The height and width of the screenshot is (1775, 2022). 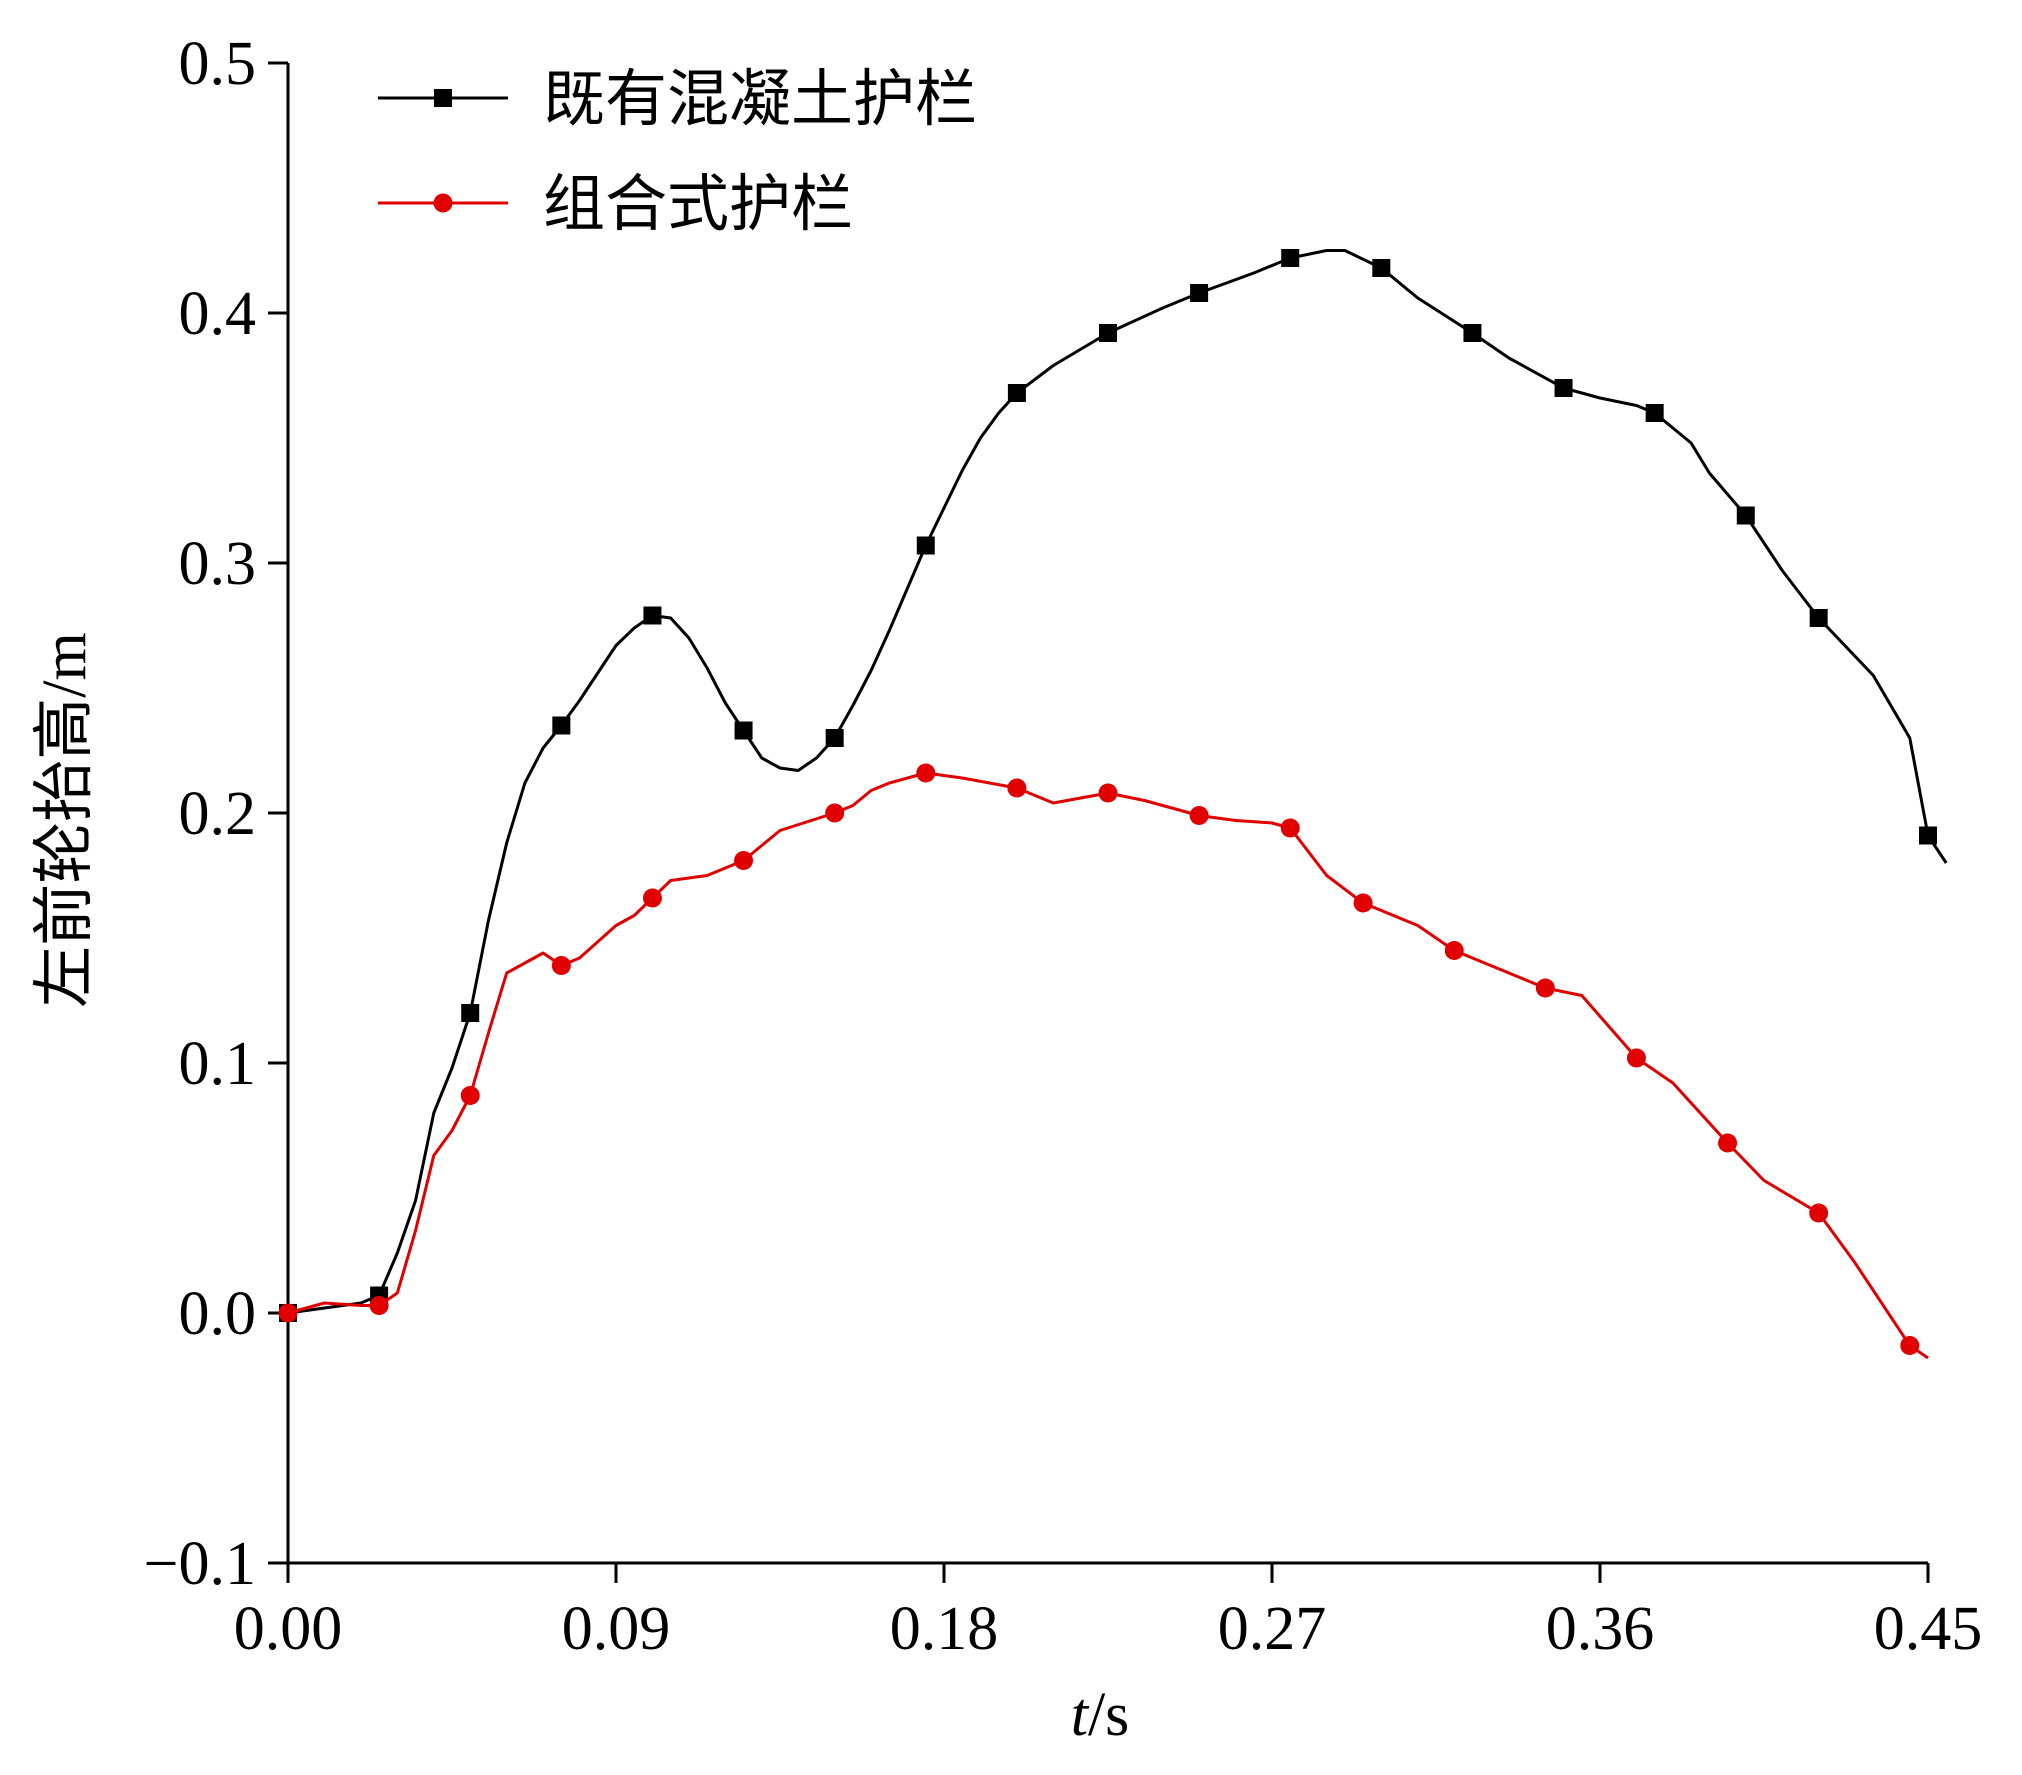 What do you see at coordinates (760, 98) in the screenshot?
I see `legend-label-concrete-barrier: 既有混凝土护栏` at bounding box center [760, 98].